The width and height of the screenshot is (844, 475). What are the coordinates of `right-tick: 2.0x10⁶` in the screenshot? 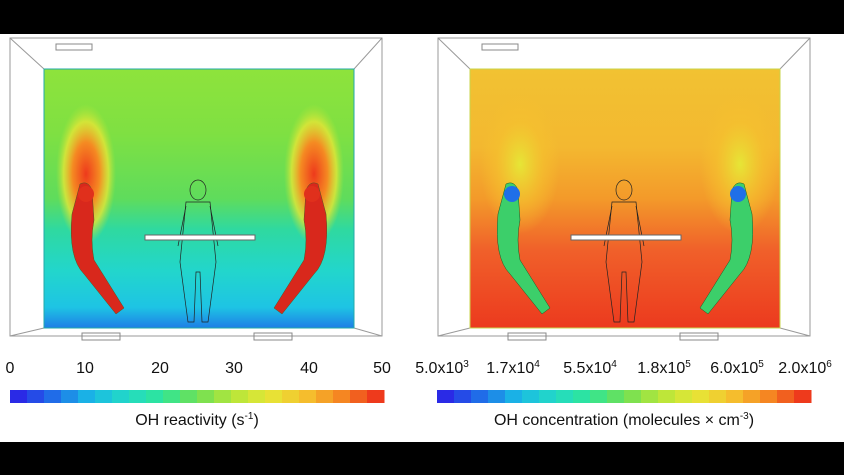 It's located at (805, 368).